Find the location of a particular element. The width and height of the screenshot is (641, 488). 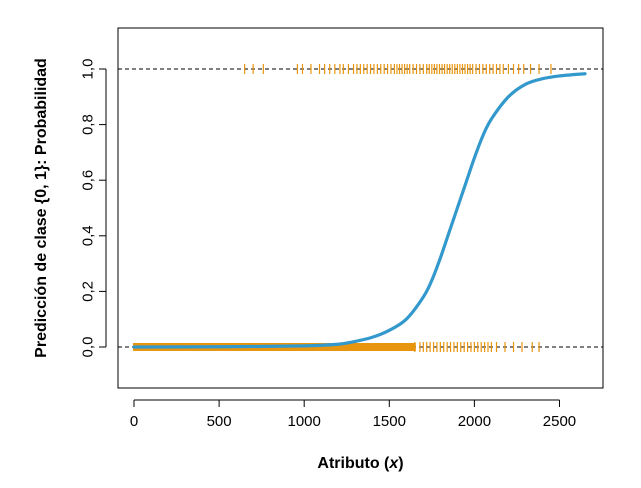

y-tick-label: 0,2 is located at coordinates (88, 291).